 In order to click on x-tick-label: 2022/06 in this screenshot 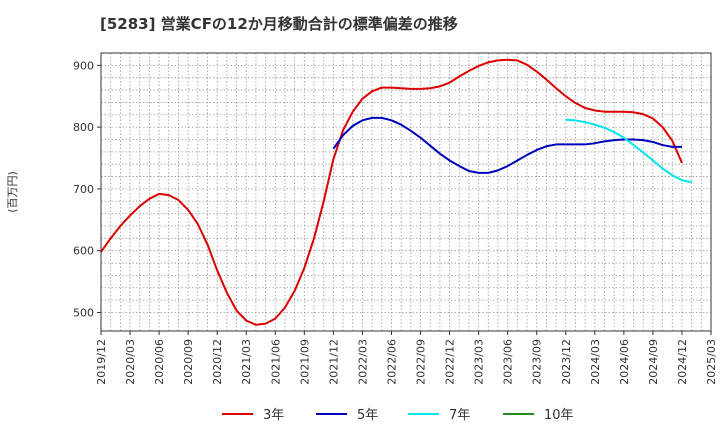, I will do `click(391, 362)`.